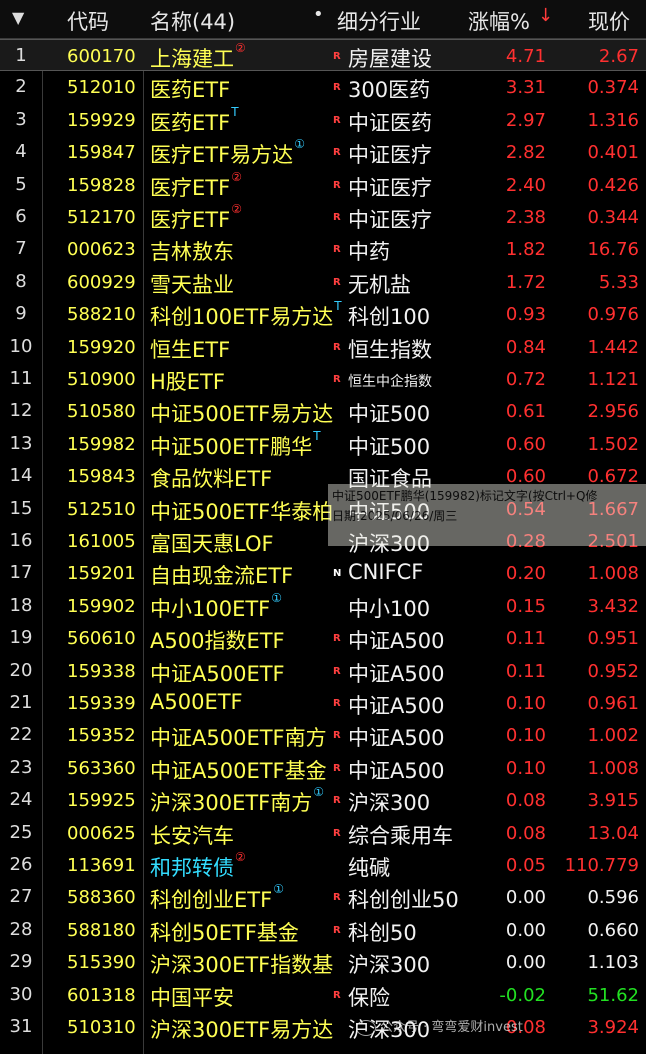 The image size is (646, 1054). I want to click on stock-code: 560610, so click(101, 639).